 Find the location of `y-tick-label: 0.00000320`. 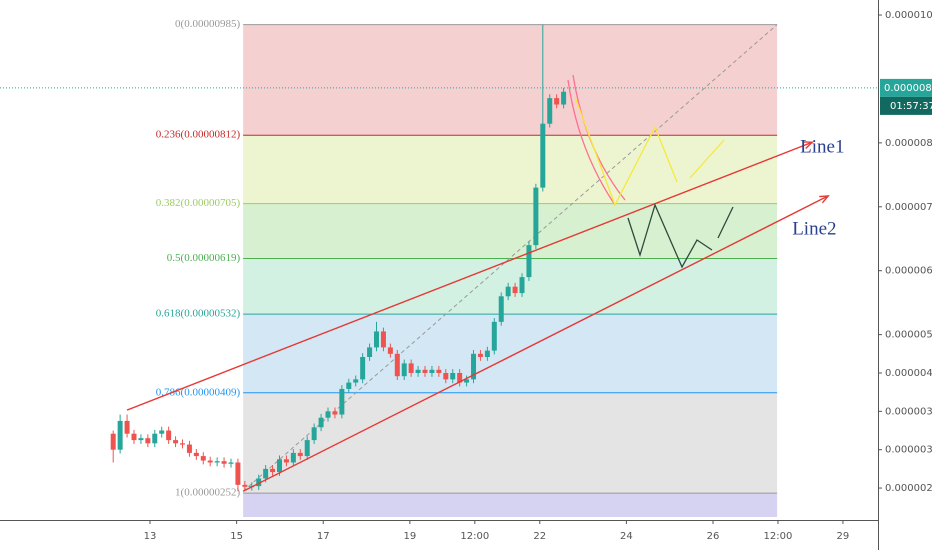

y-tick-label: 0.00000320 is located at coordinates (908, 450).